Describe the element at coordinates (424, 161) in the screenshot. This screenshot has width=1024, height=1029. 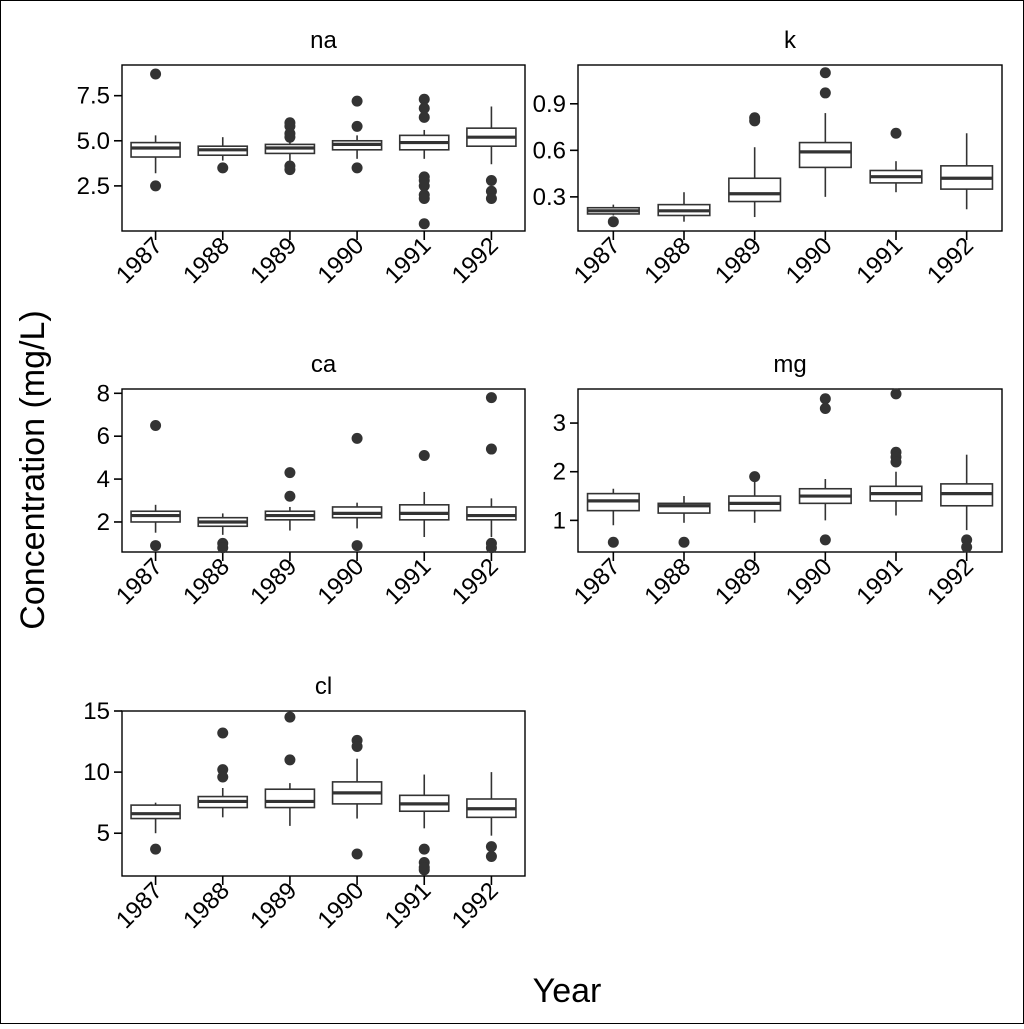
I see `box-na-1991` at that location.